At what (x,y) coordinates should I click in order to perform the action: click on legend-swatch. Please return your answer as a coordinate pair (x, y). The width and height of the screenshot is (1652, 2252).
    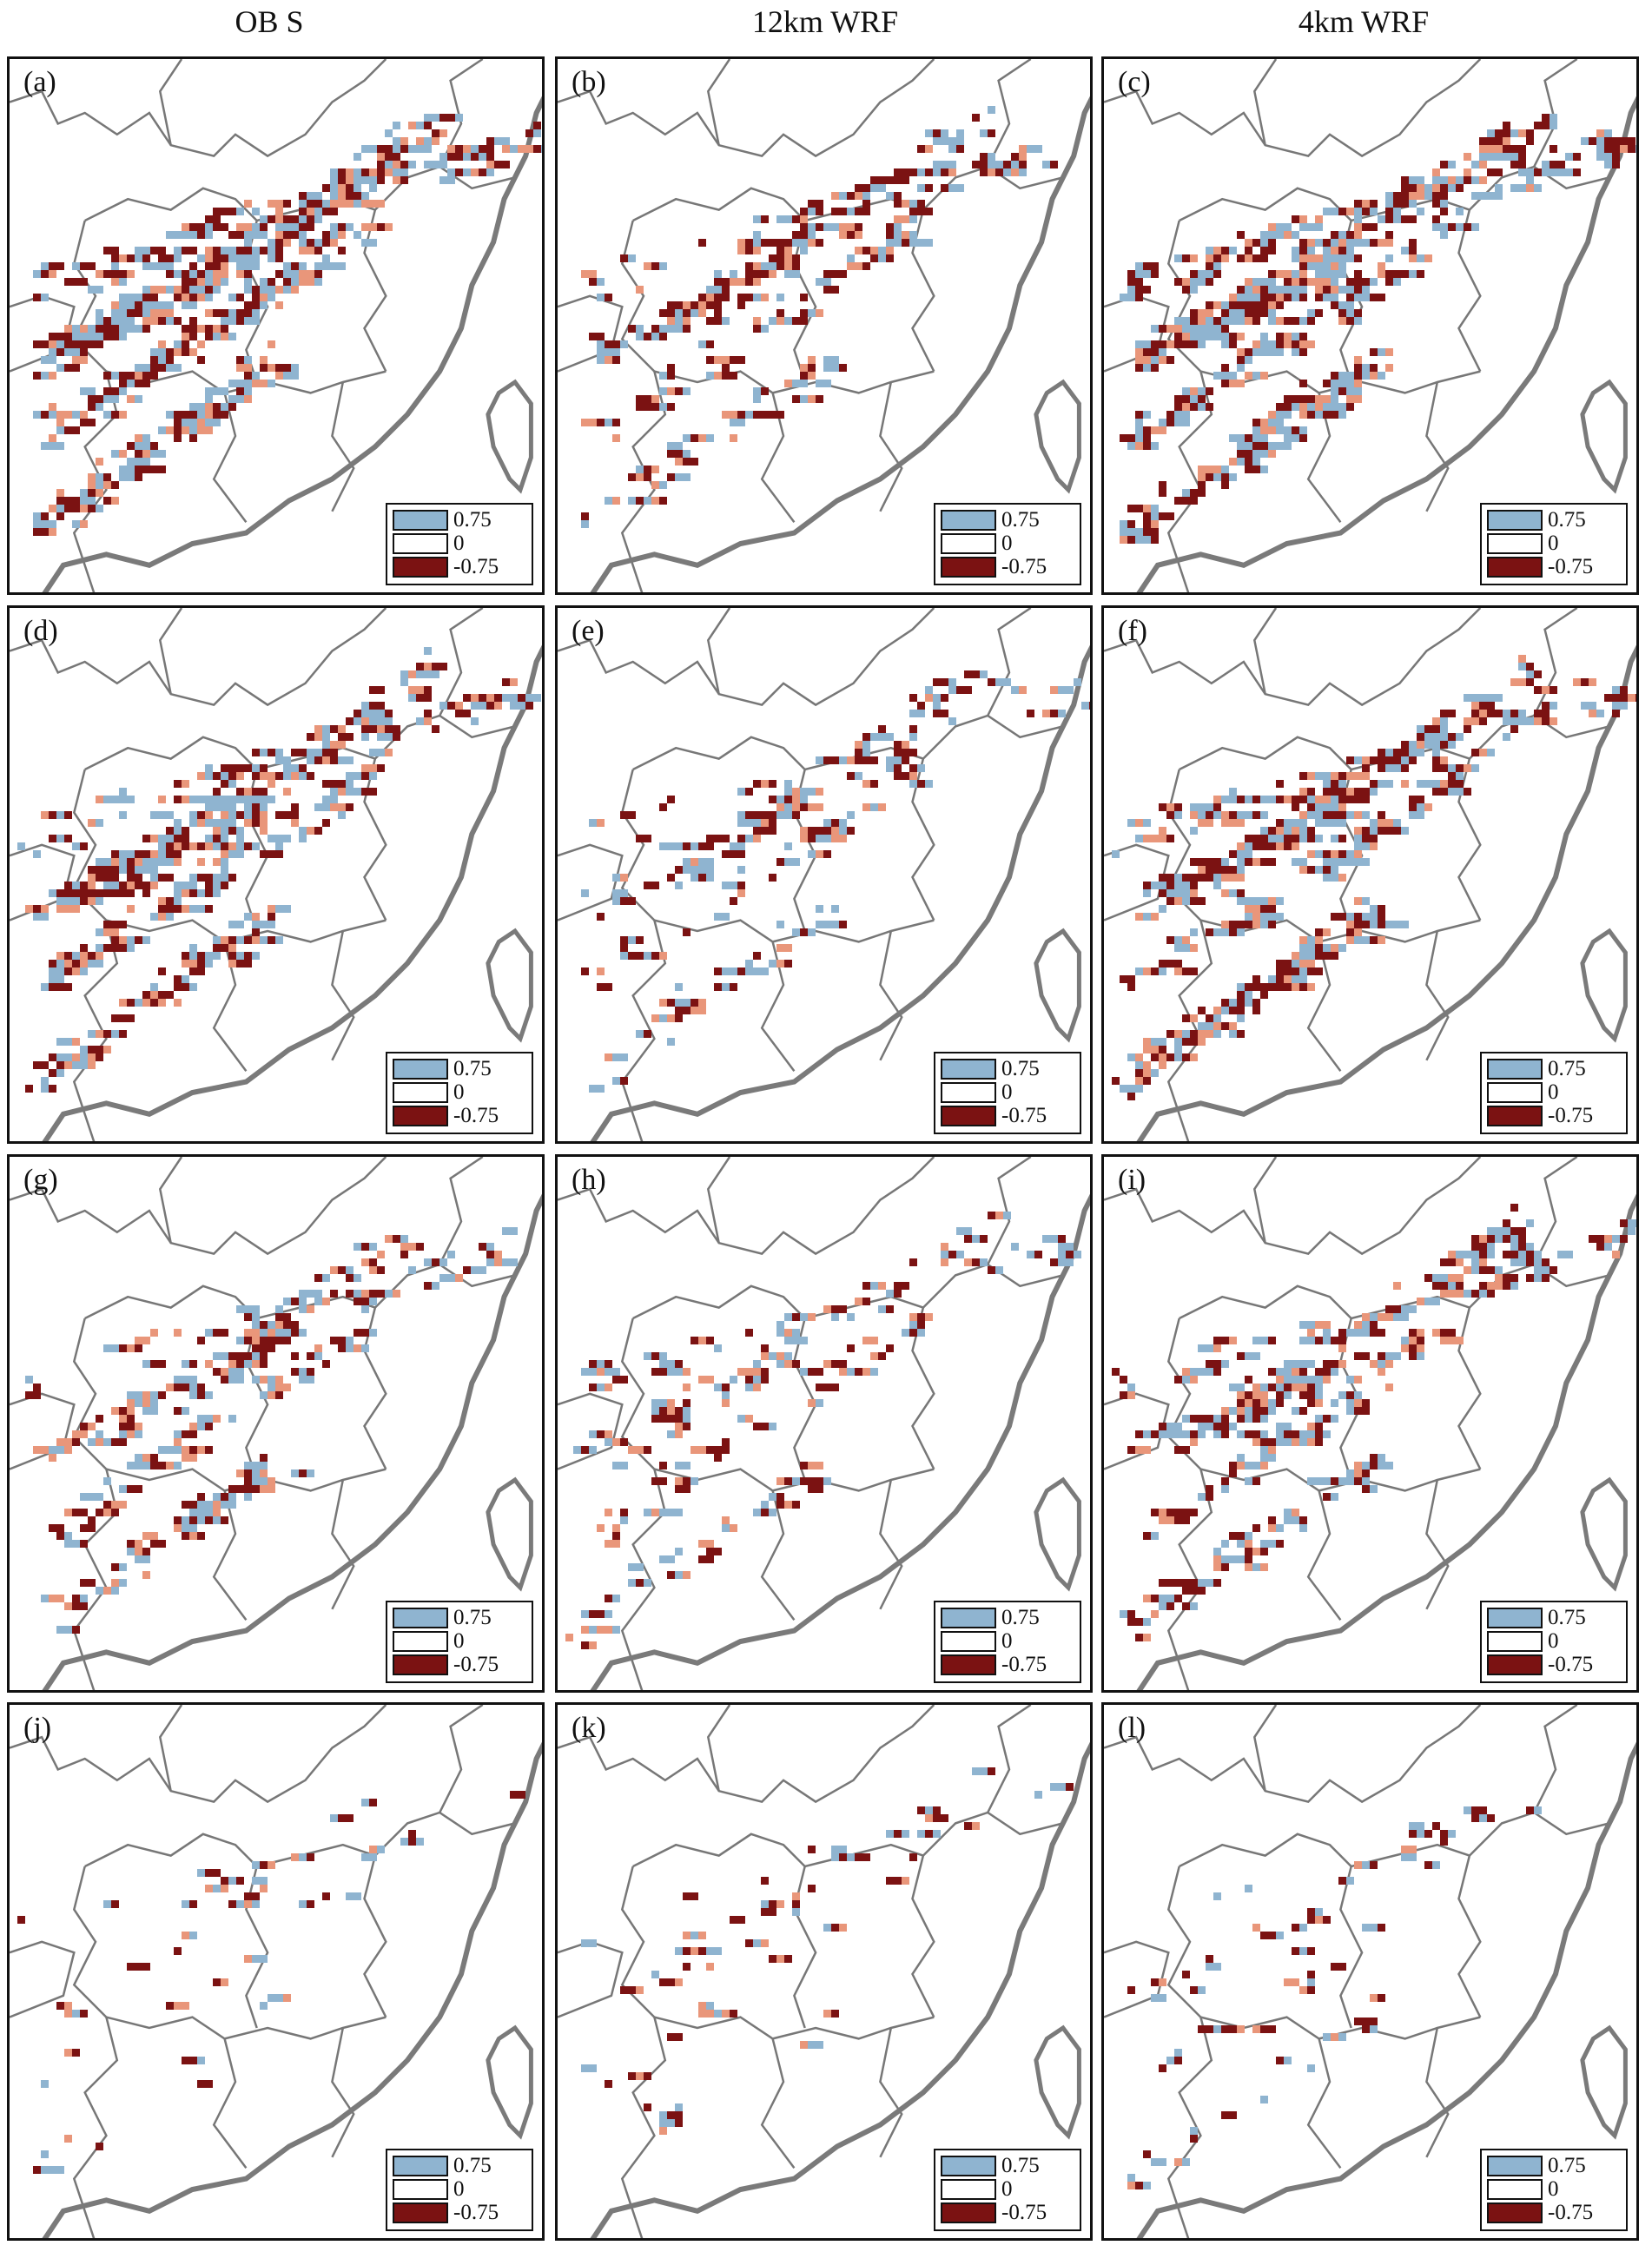
    Looking at the image, I should click on (420, 1116).